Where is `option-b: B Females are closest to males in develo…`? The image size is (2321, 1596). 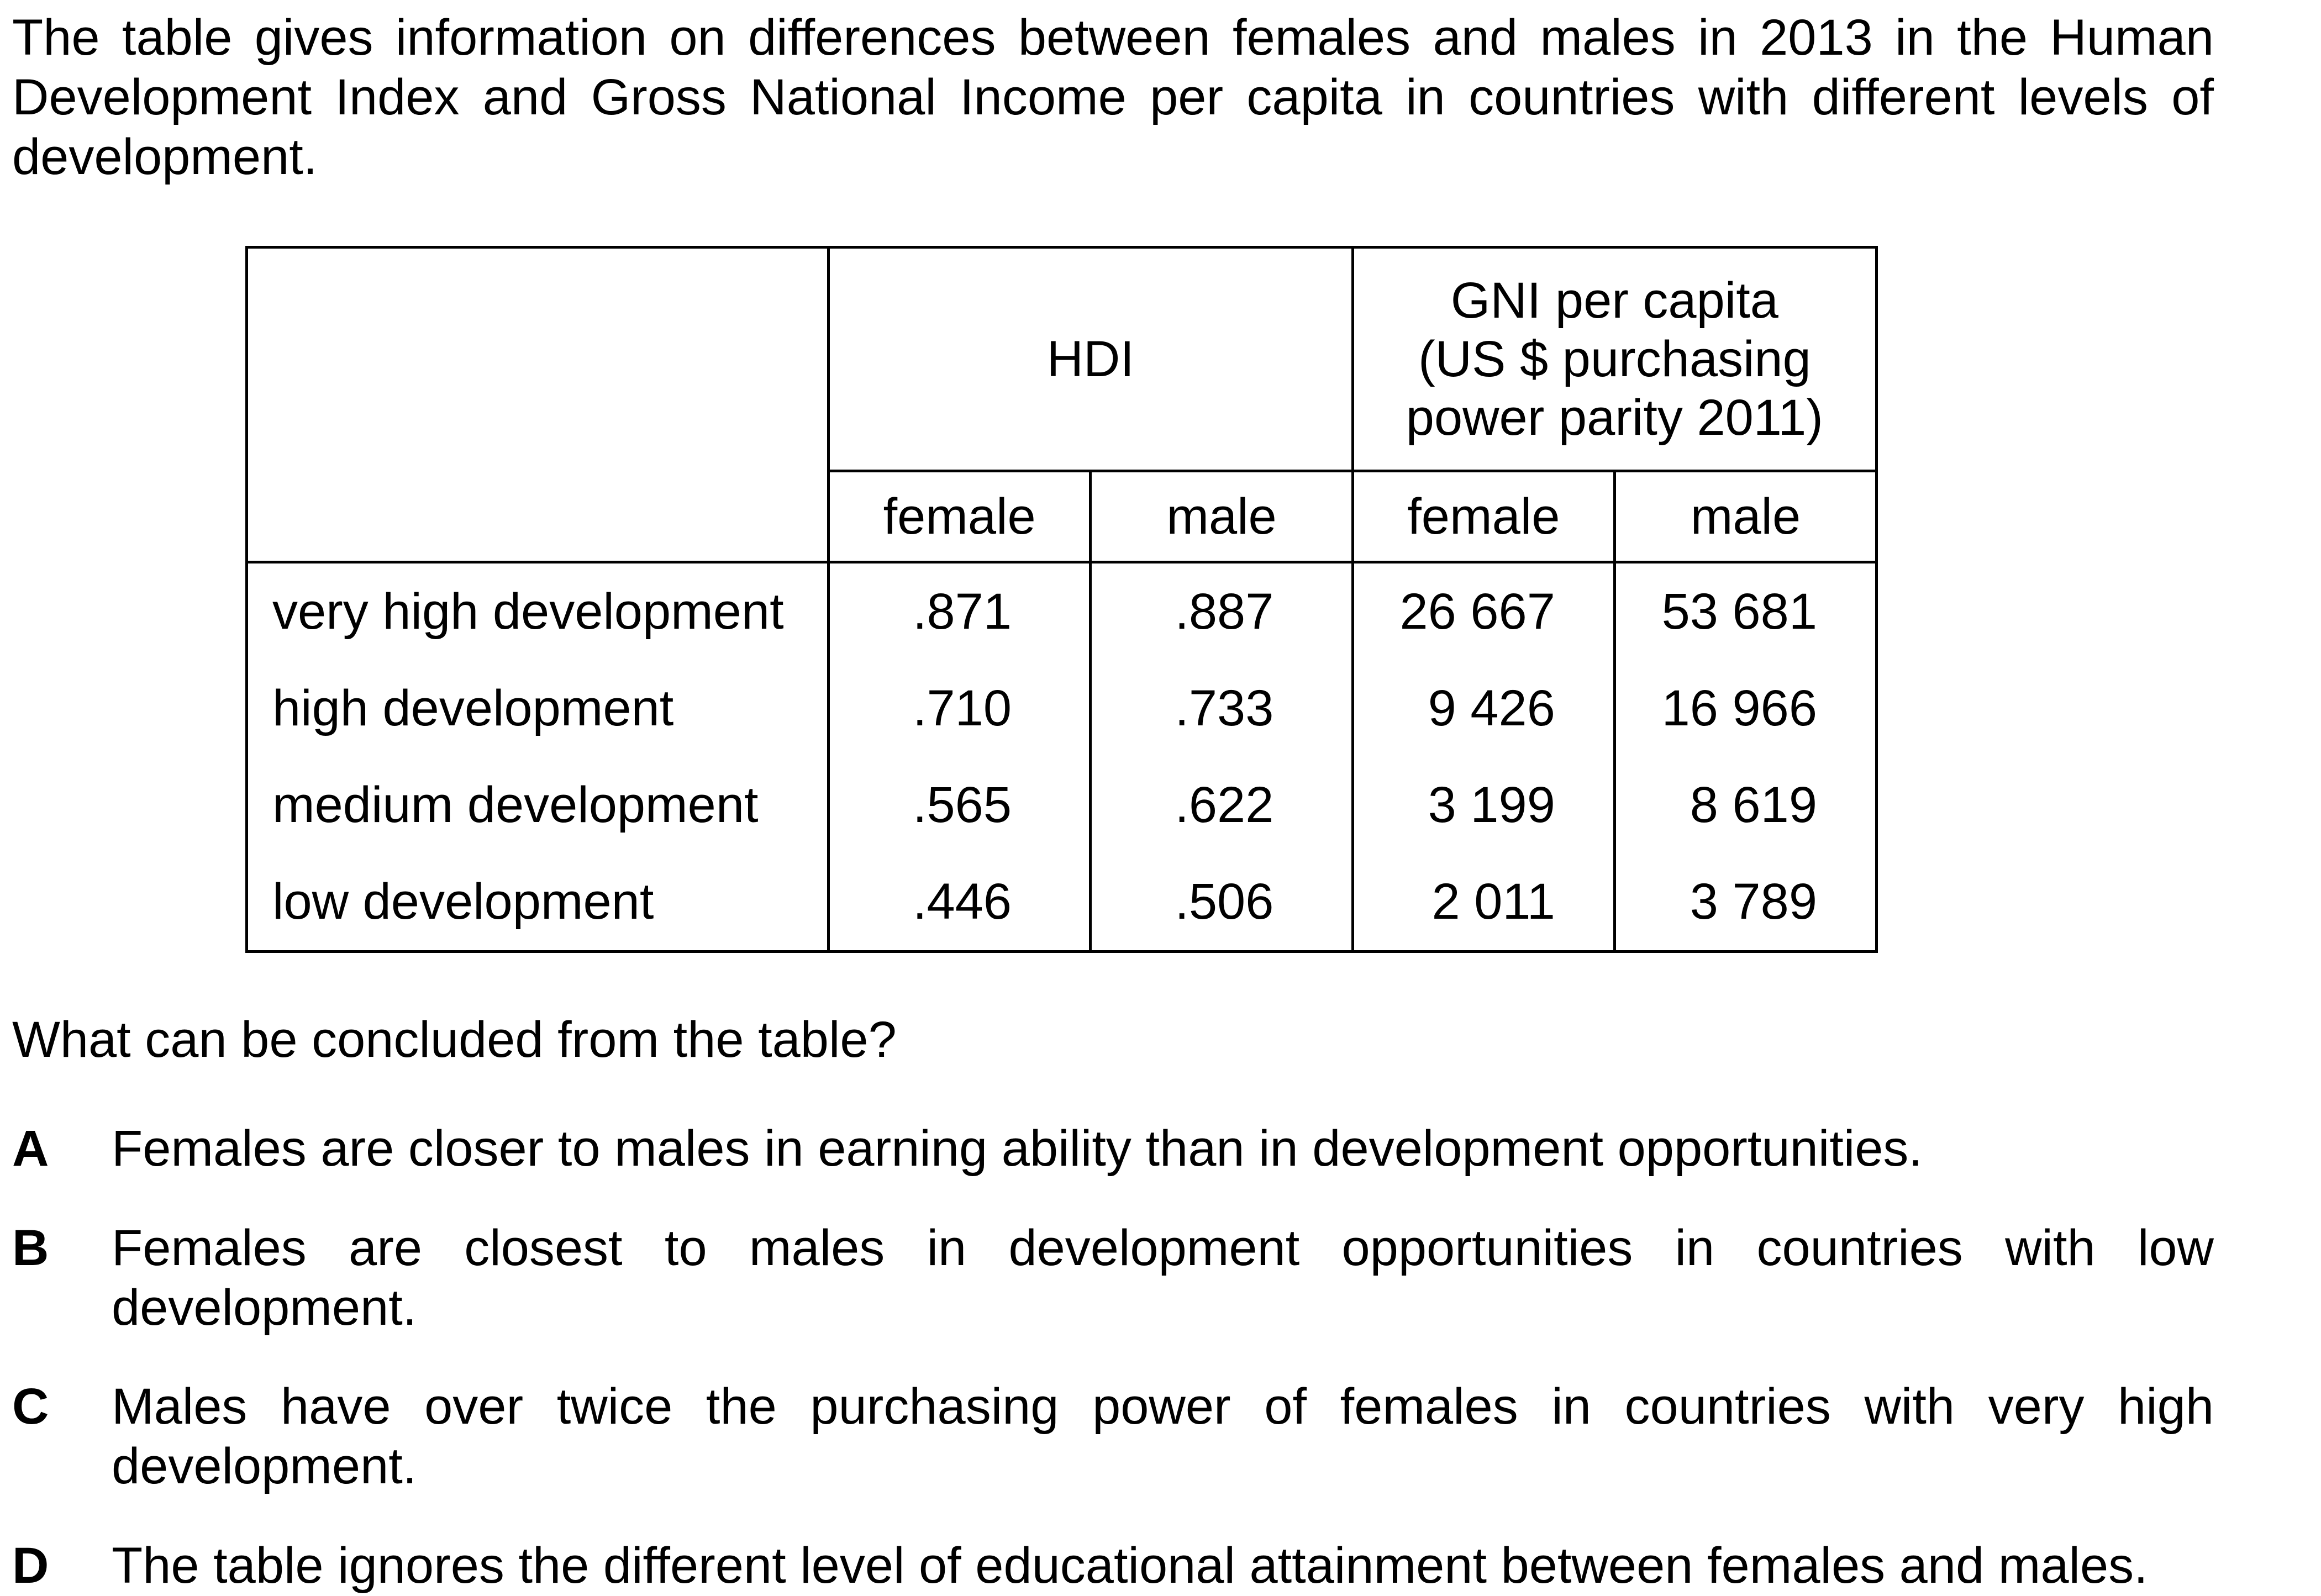
option-b: B Females are closest to males in develo… is located at coordinates (1113, 1277).